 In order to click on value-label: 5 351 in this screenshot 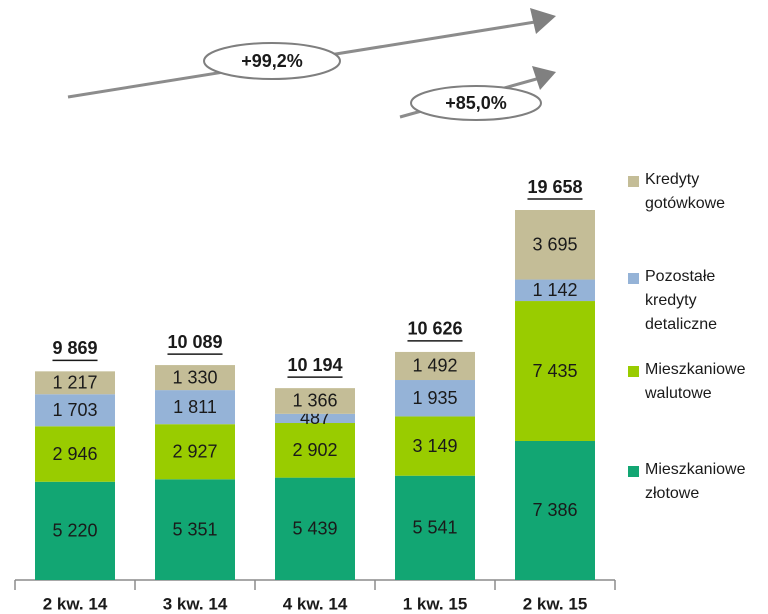, I will do `click(194, 529)`.